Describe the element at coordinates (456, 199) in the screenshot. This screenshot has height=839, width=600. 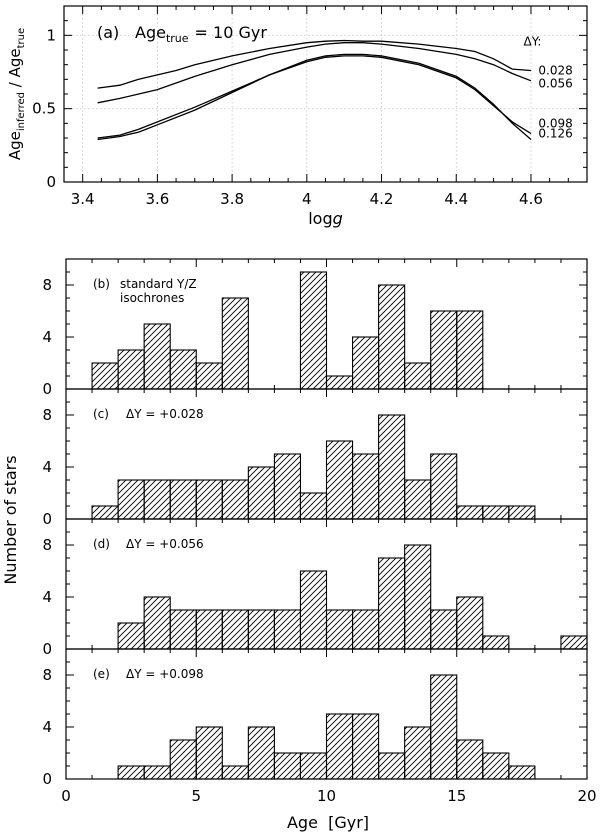
I see `x-tick-label: 4.4` at that location.